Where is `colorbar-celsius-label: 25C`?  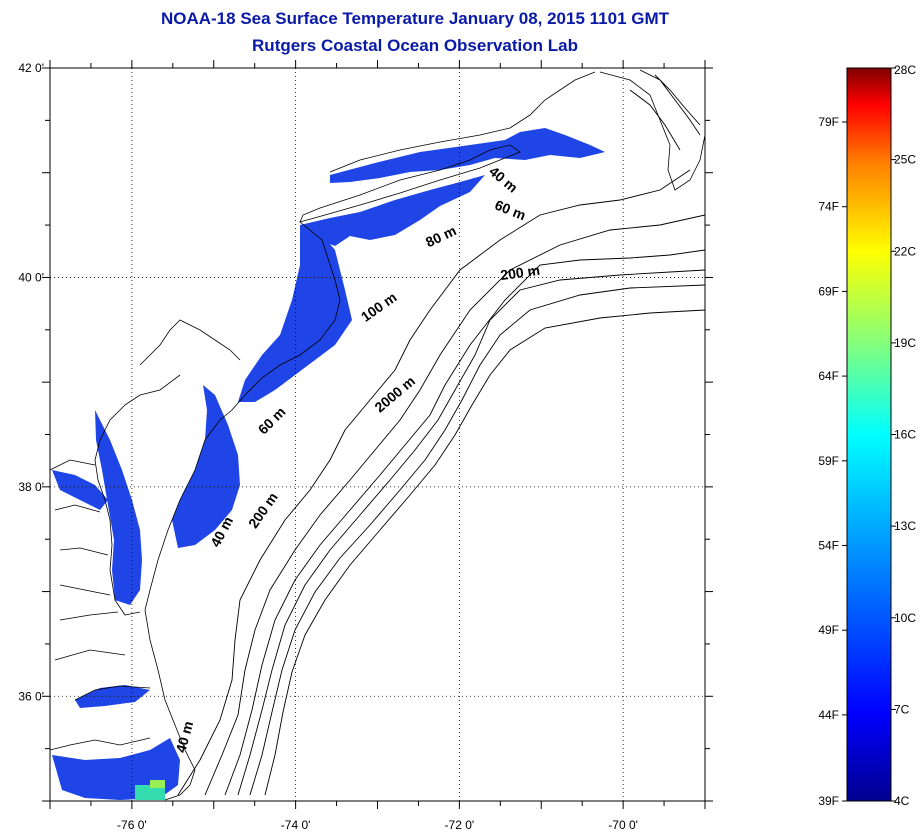 colorbar-celsius-label: 25C is located at coordinates (905, 160).